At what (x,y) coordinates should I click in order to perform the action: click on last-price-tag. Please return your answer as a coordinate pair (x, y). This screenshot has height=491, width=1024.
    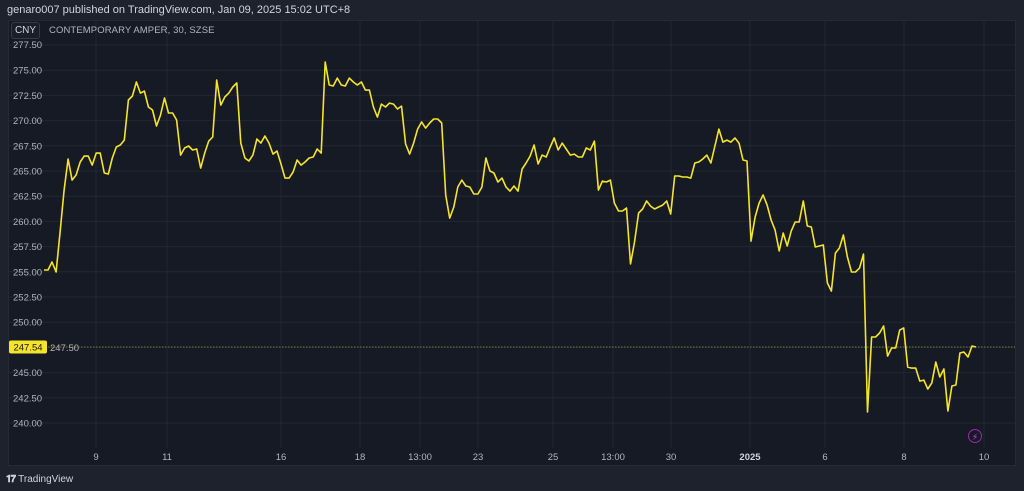
    Looking at the image, I should click on (28, 347).